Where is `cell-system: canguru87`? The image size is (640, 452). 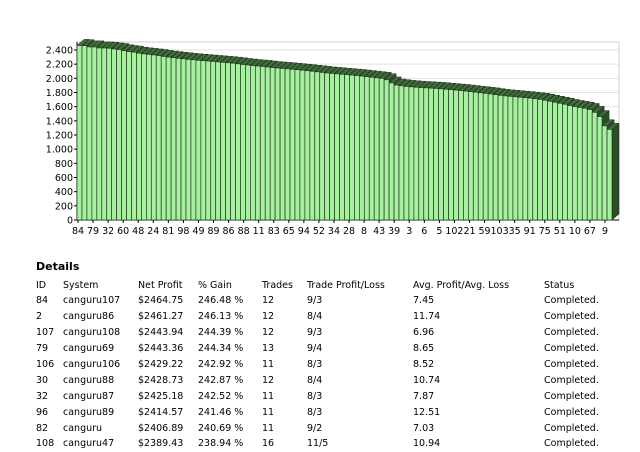
cell-system: canguru87 is located at coordinates (89, 396).